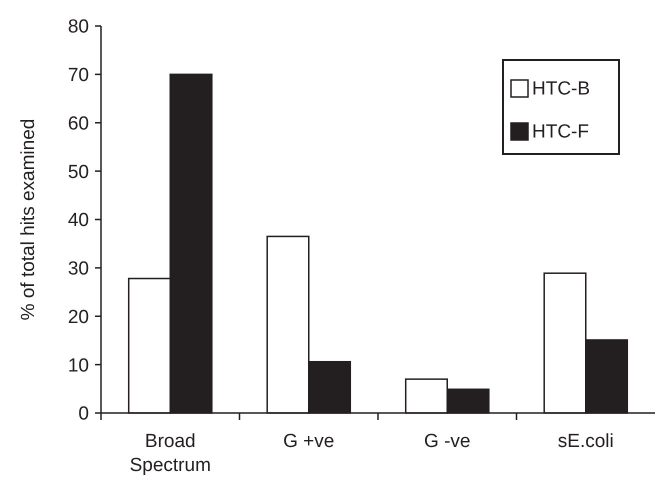  What do you see at coordinates (78, 269) in the screenshot?
I see `y-tick-label: 30` at bounding box center [78, 269].